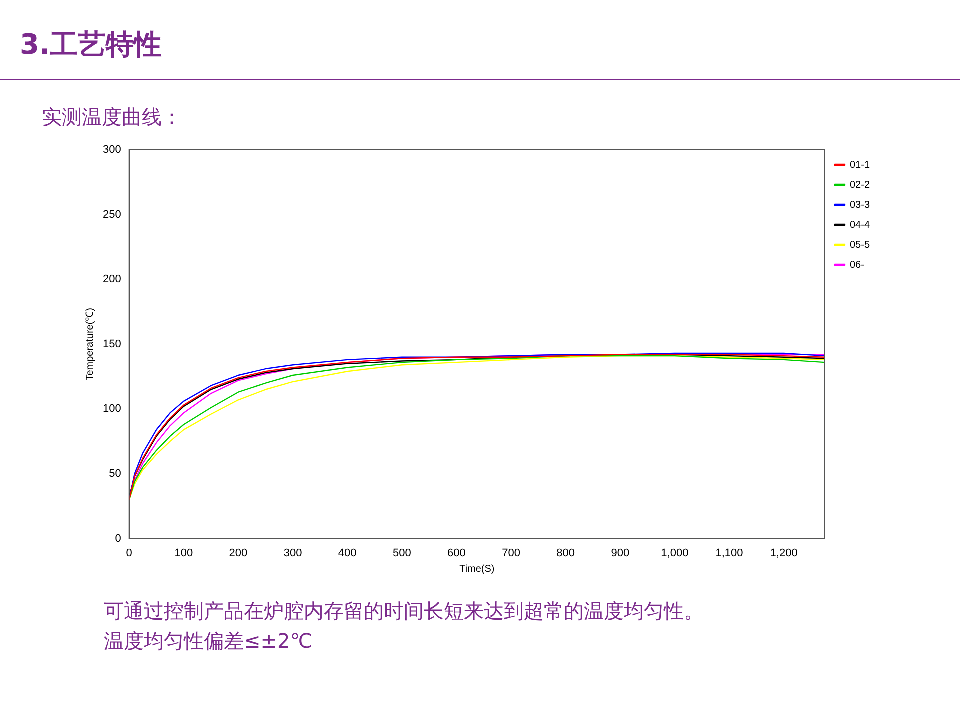 The width and height of the screenshot is (960, 720). Describe the element at coordinates (129, 553) in the screenshot. I see `x-tick-label: 0` at that location.